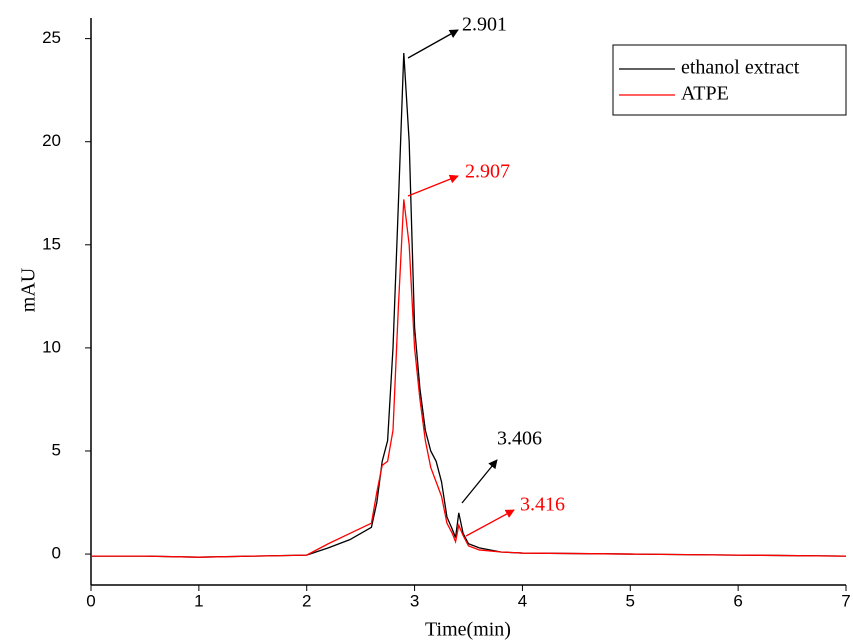 The width and height of the screenshot is (853, 643). I want to click on y-tick-label: 20, so click(51, 140).